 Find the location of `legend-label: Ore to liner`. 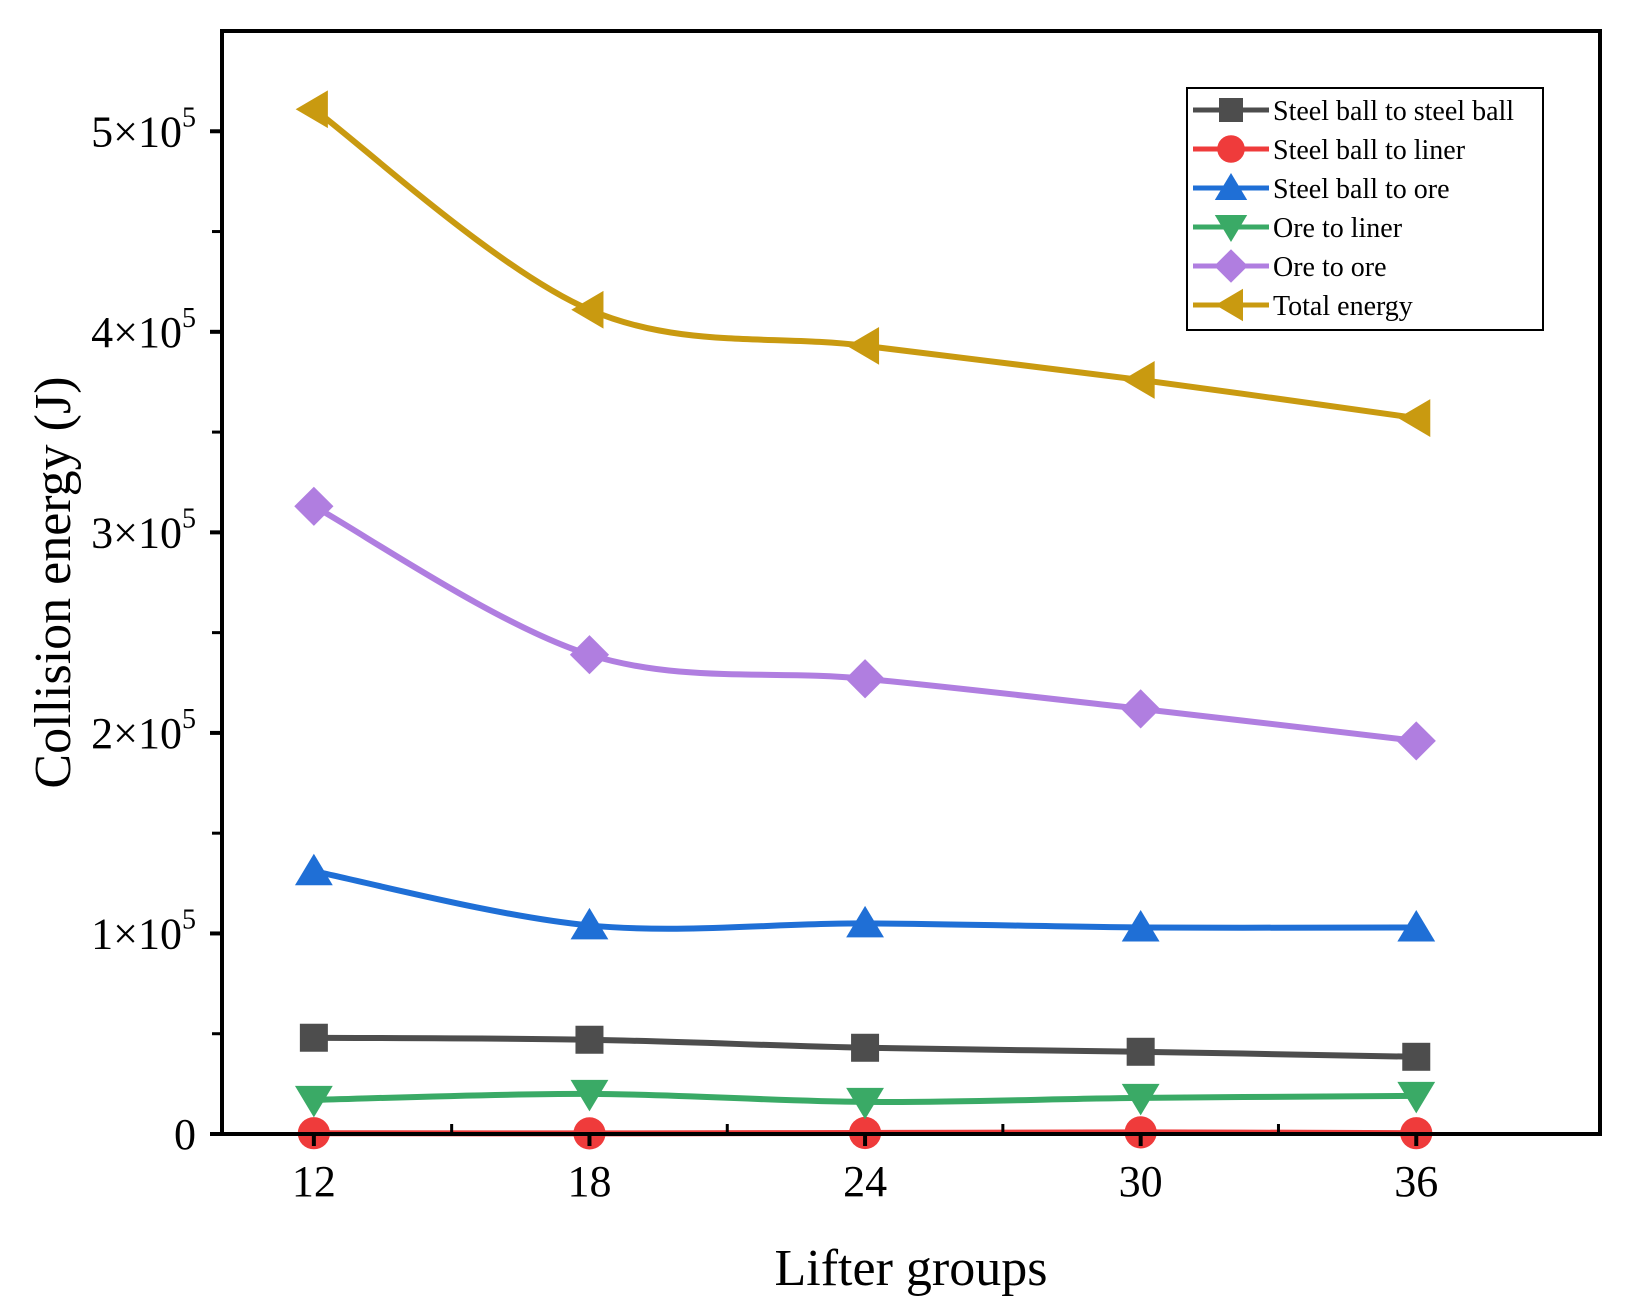

legend-label: Ore to liner is located at coordinates (1338, 228).